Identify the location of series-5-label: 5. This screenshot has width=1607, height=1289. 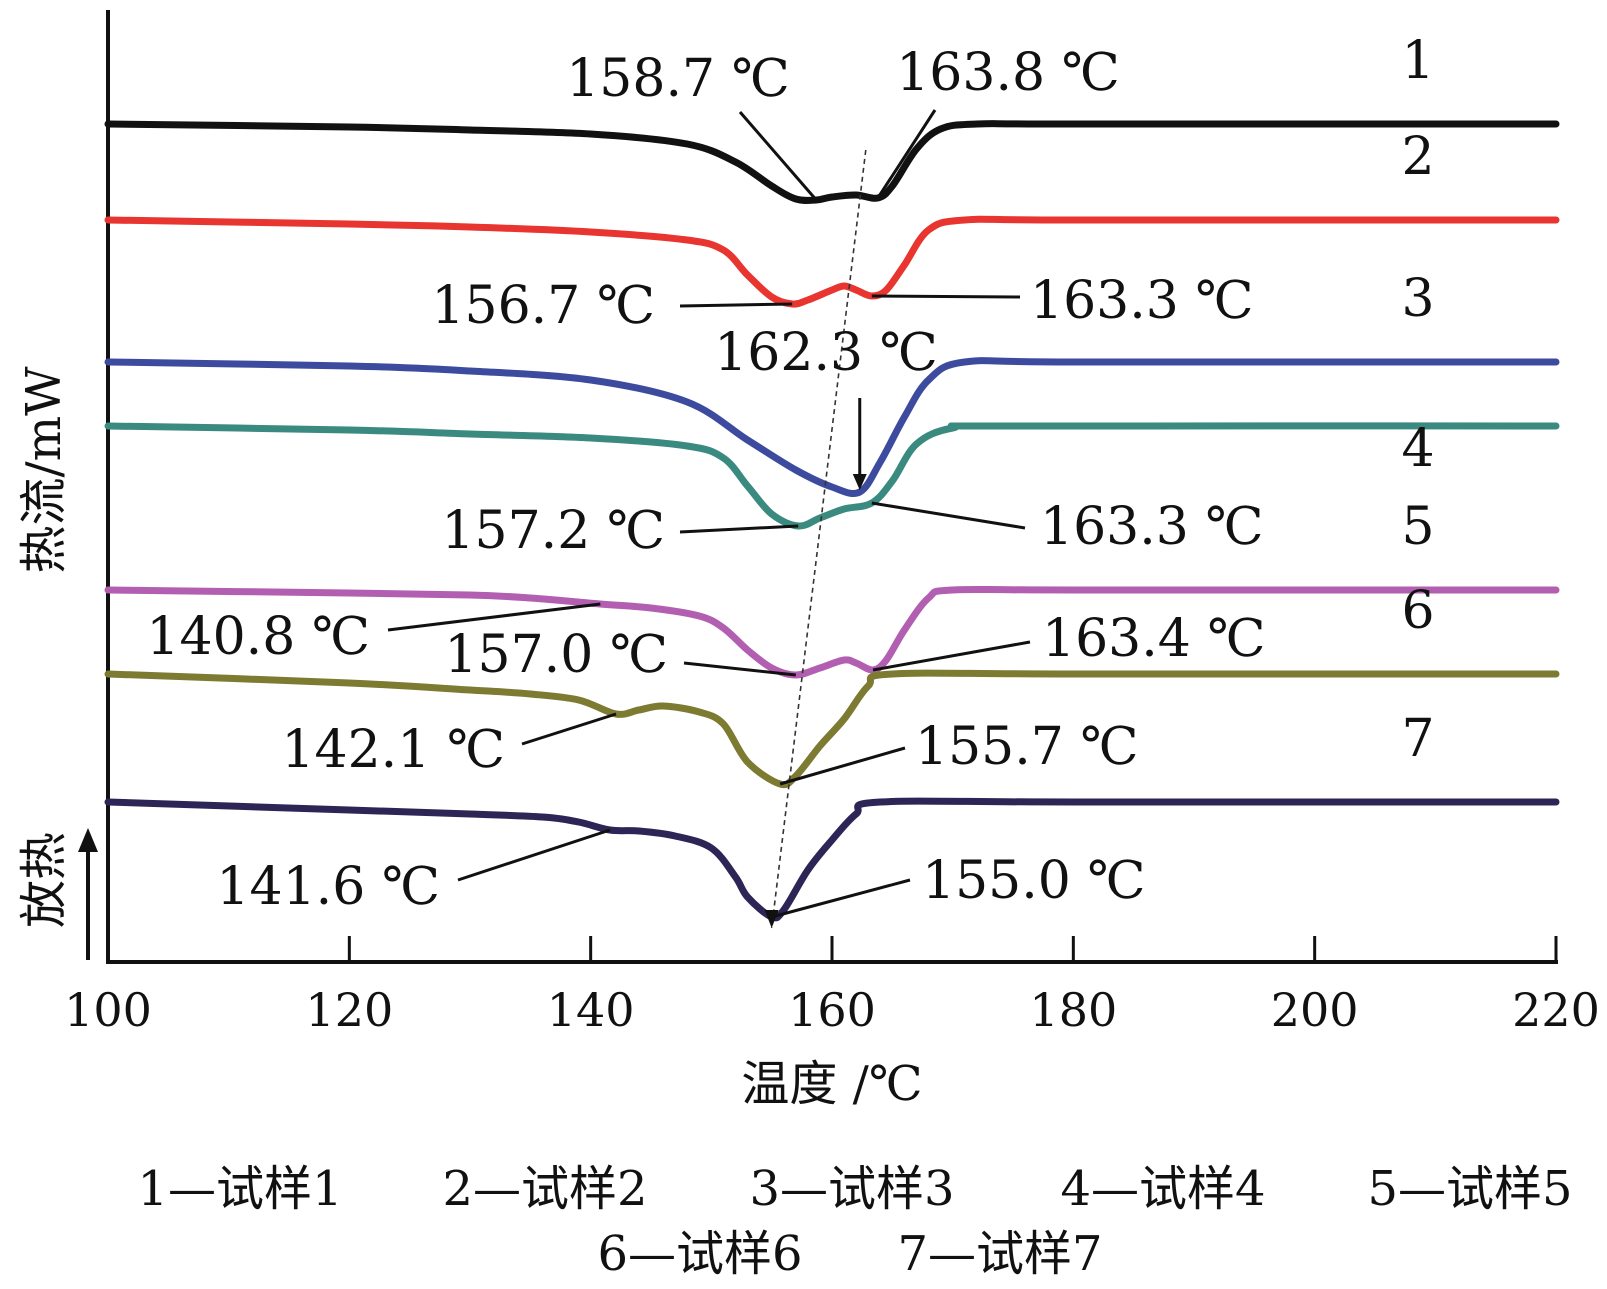
(1417, 527).